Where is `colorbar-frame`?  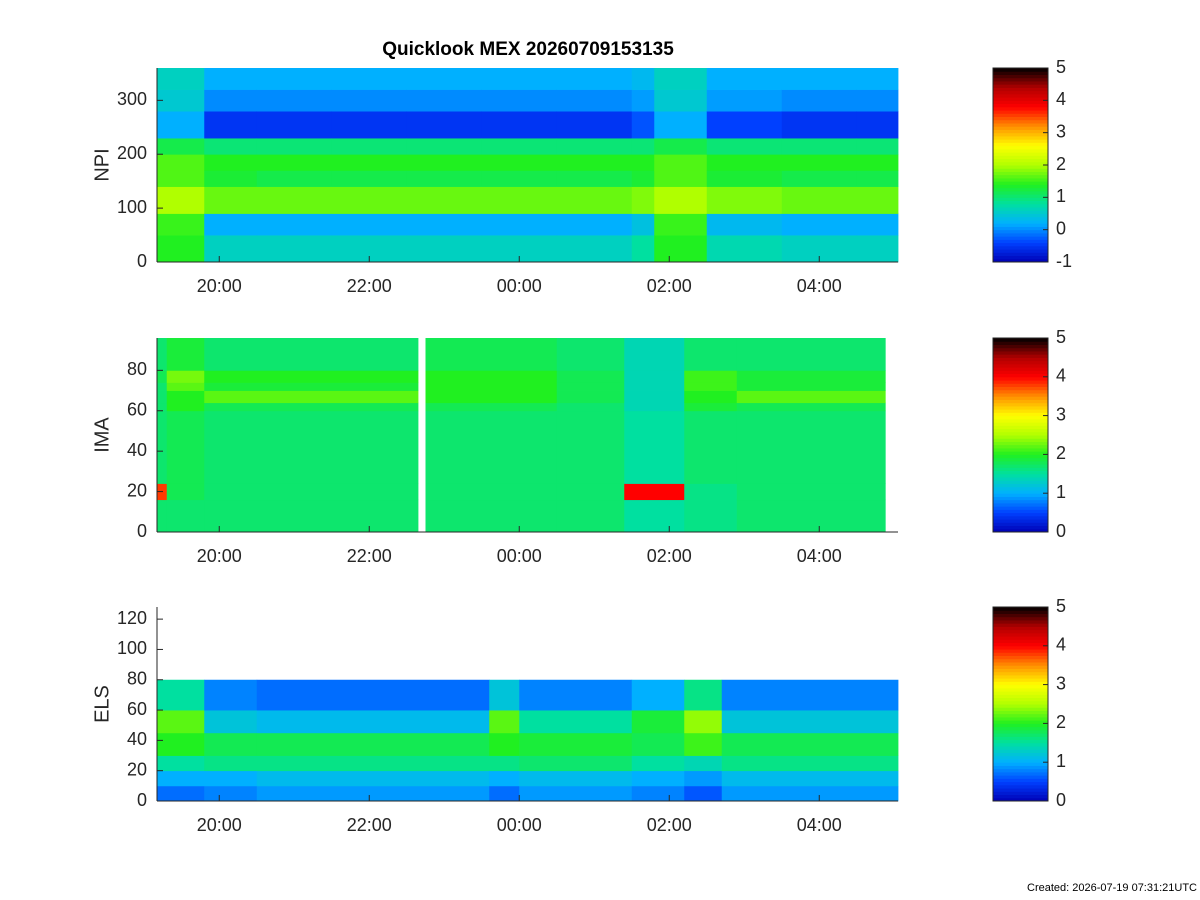
colorbar-frame is located at coordinates (1020, 704).